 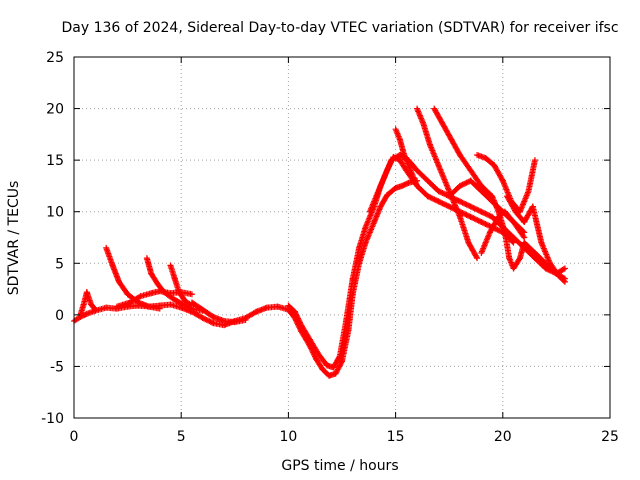 I want to click on y-tick-label: 5, so click(x=59, y=264).